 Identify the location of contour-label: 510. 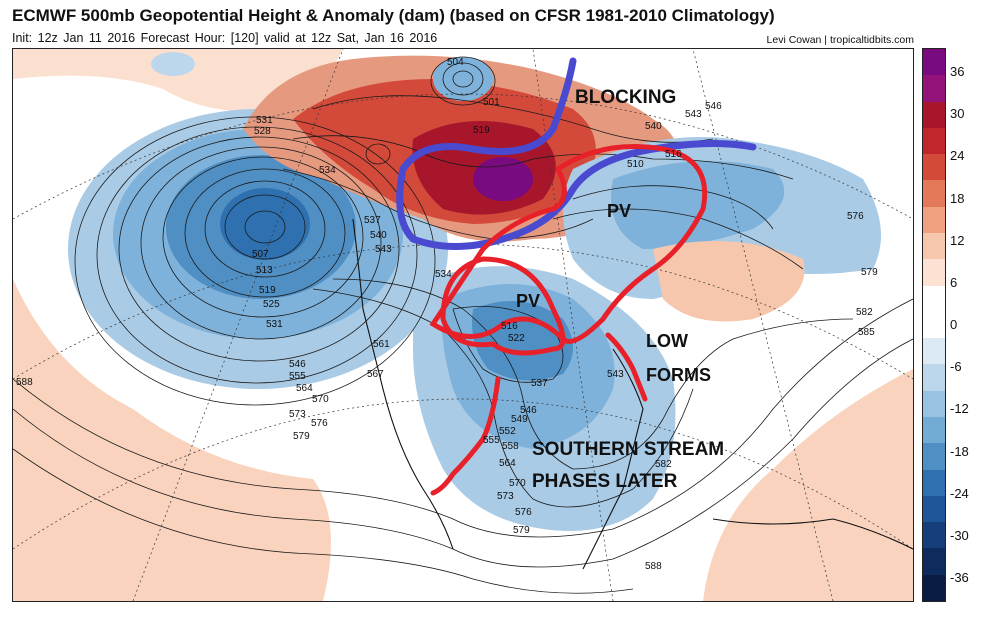
(635, 164).